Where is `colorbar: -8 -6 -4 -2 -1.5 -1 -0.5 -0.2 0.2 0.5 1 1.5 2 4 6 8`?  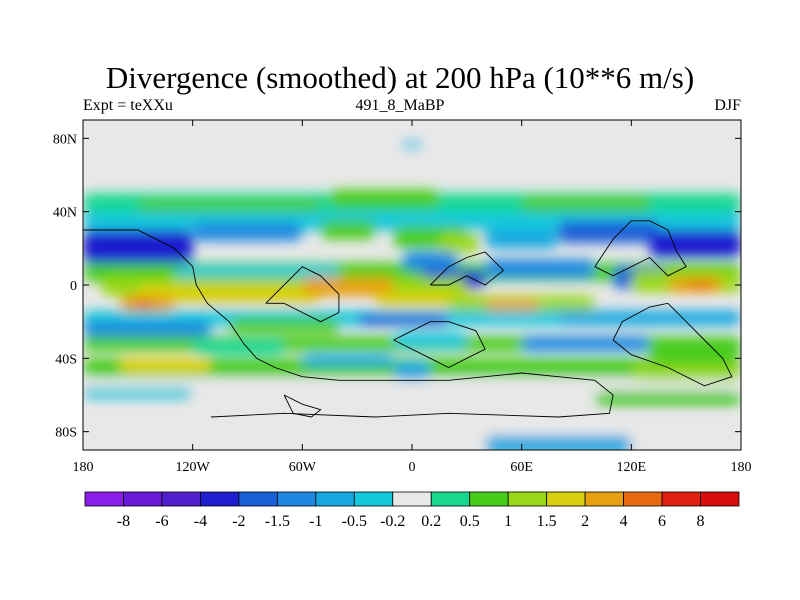 colorbar: -8 -6 -4 -2 -1.5 -1 -0.5 -0.2 0.2 0.5 1 1.5 2 4 6 8 is located at coordinates (412, 510).